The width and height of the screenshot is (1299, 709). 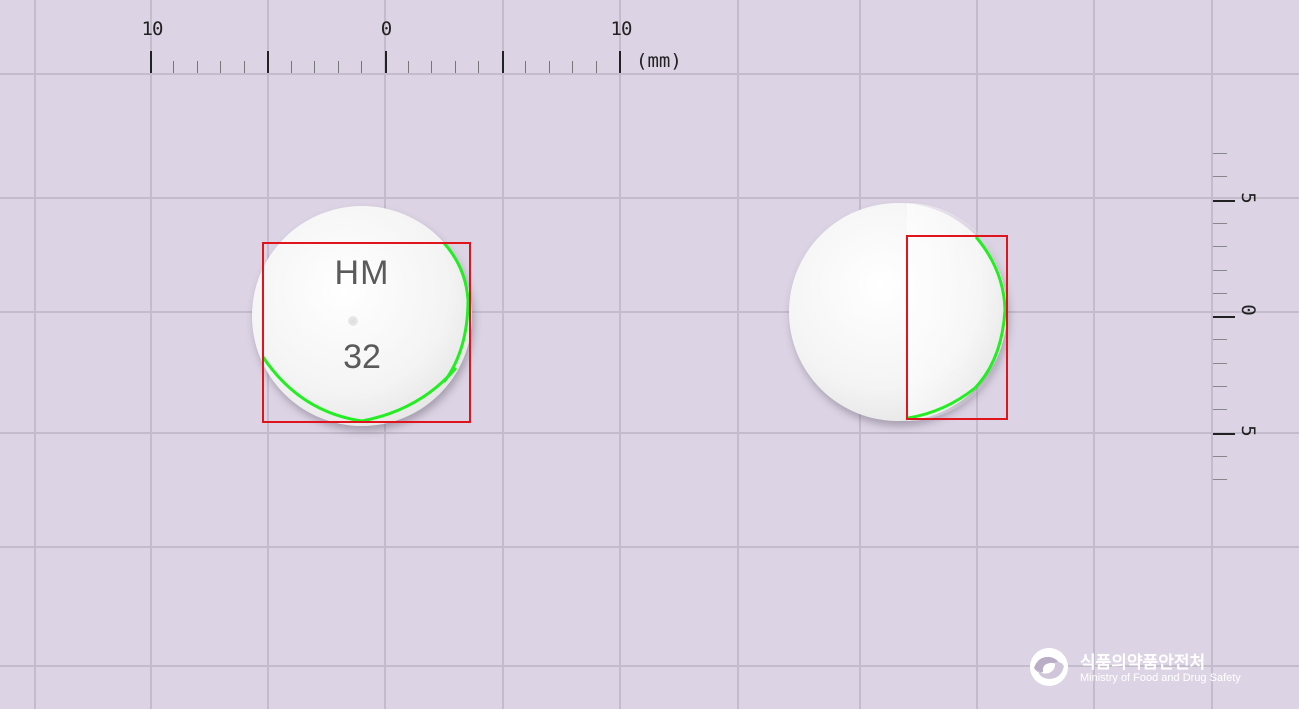 What do you see at coordinates (366, 332) in the screenshot?
I see `front-bounding-box` at bounding box center [366, 332].